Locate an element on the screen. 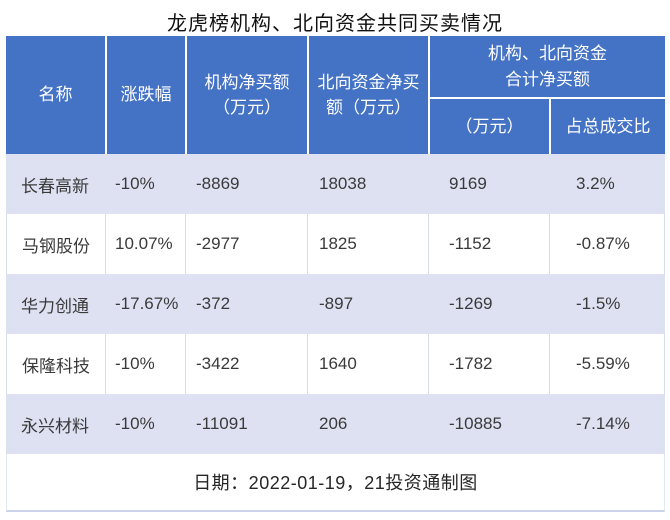  page-title: 龙虎榜机构、北向资金共同买卖情况 is located at coordinates (335, 24).